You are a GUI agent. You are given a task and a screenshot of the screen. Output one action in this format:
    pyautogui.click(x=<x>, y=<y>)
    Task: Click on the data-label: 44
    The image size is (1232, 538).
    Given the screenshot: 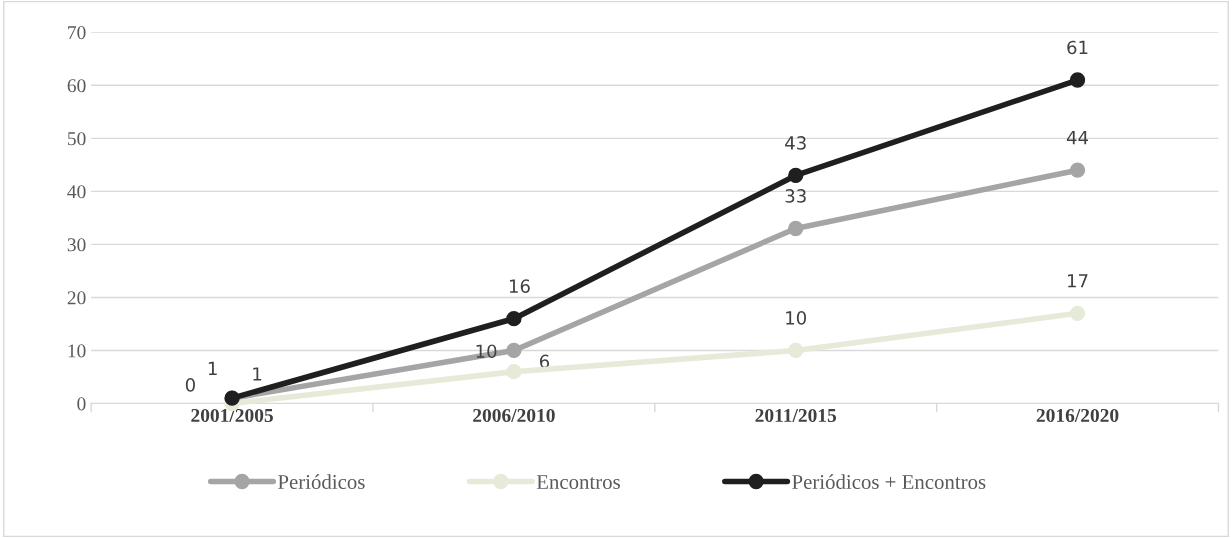 What is the action you would take?
    pyautogui.click(x=1077, y=138)
    